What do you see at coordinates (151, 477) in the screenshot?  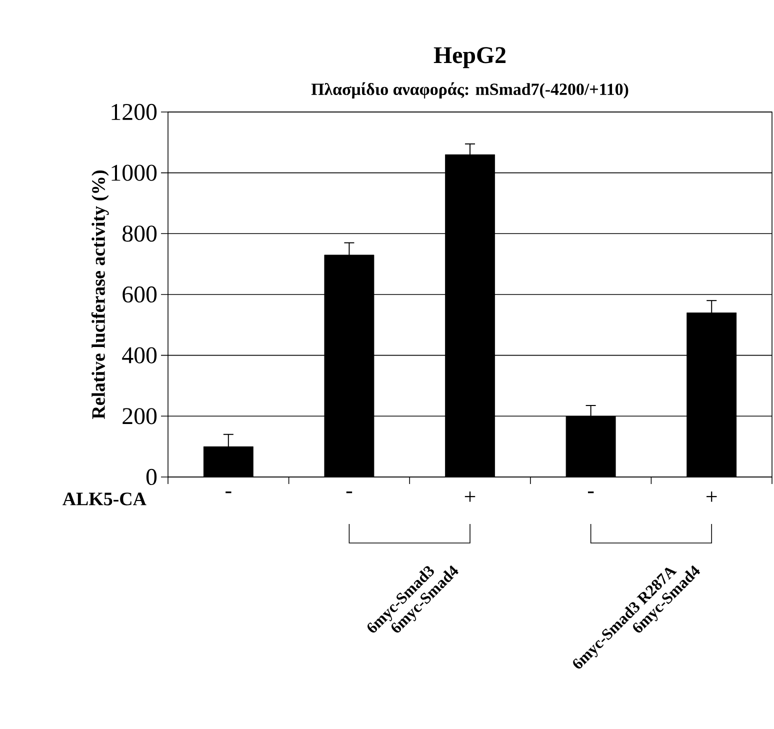 I see `y-tick-label: 0` at bounding box center [151, 477].